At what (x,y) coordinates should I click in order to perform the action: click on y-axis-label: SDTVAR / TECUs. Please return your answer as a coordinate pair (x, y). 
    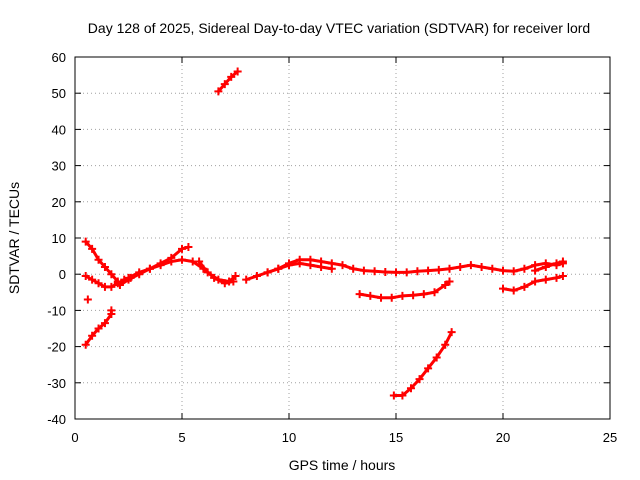
    Looking at the image, I should click on (14, 238).